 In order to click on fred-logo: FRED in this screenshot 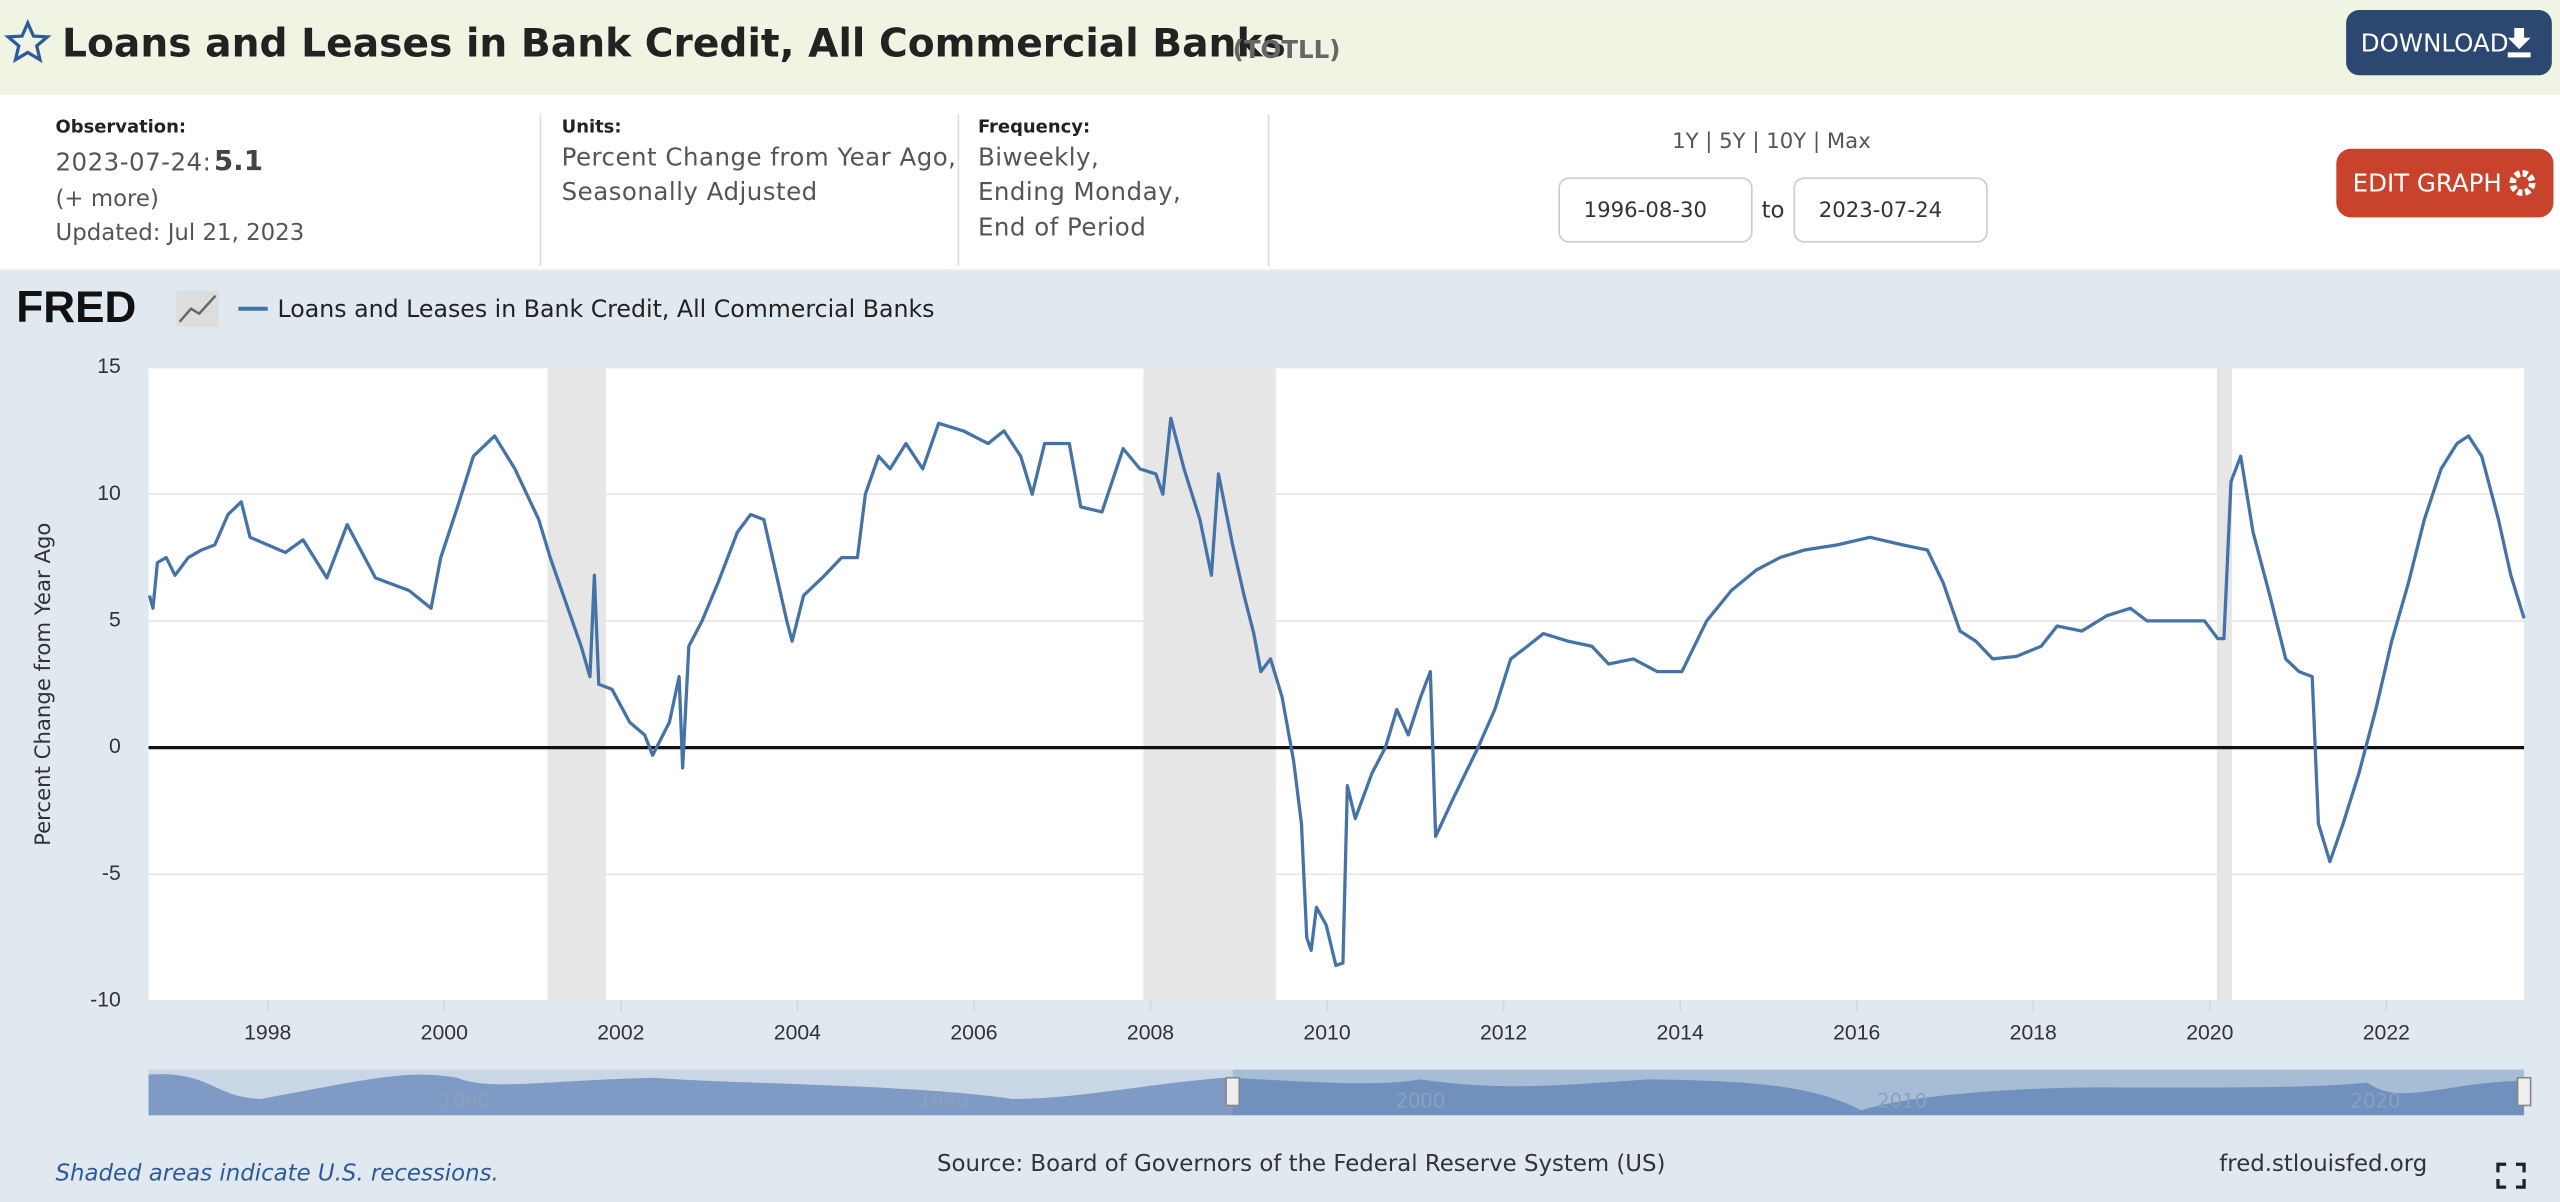, I will do `click(76, 307)`.